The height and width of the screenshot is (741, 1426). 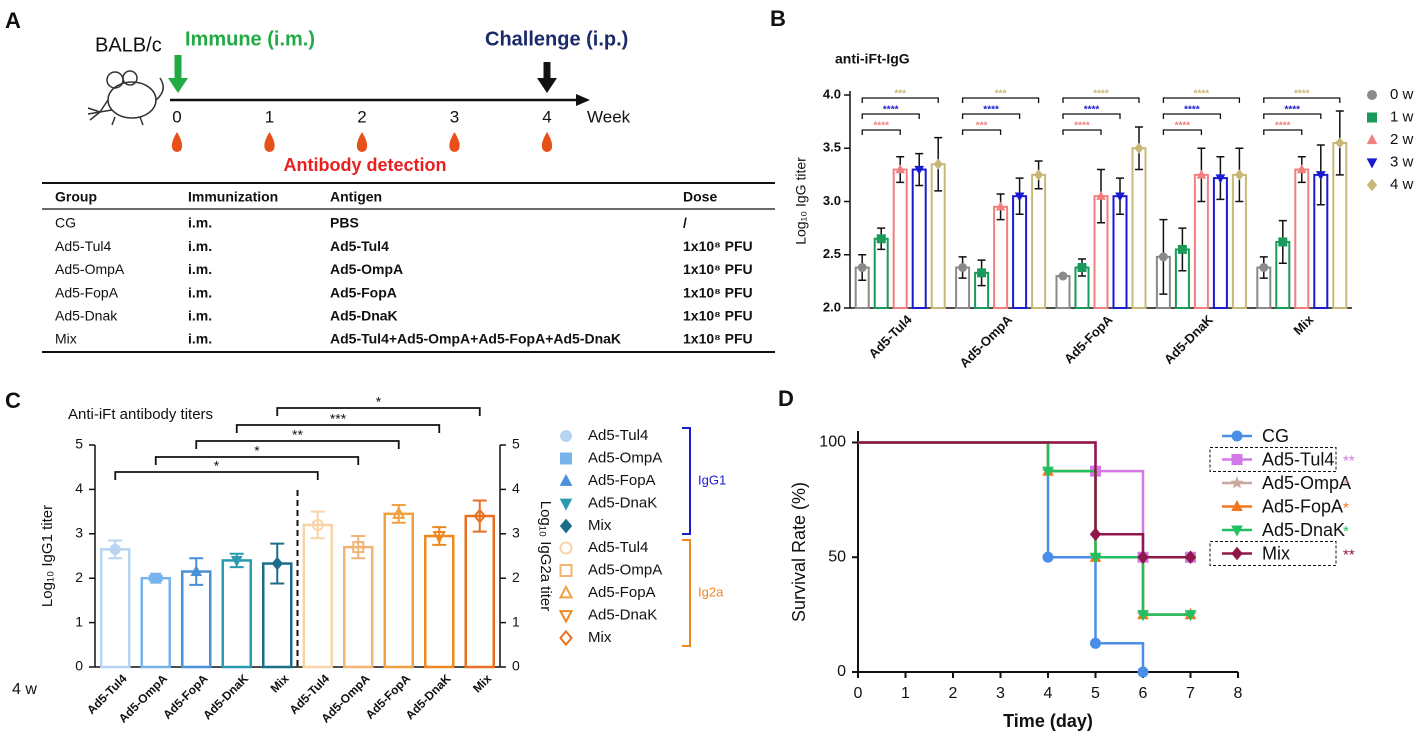 What do you see at coordinates (986, 341) in the screenshot?
I see `x-tick-label: Ad5-OmpA` at bounding box center [986, 341].